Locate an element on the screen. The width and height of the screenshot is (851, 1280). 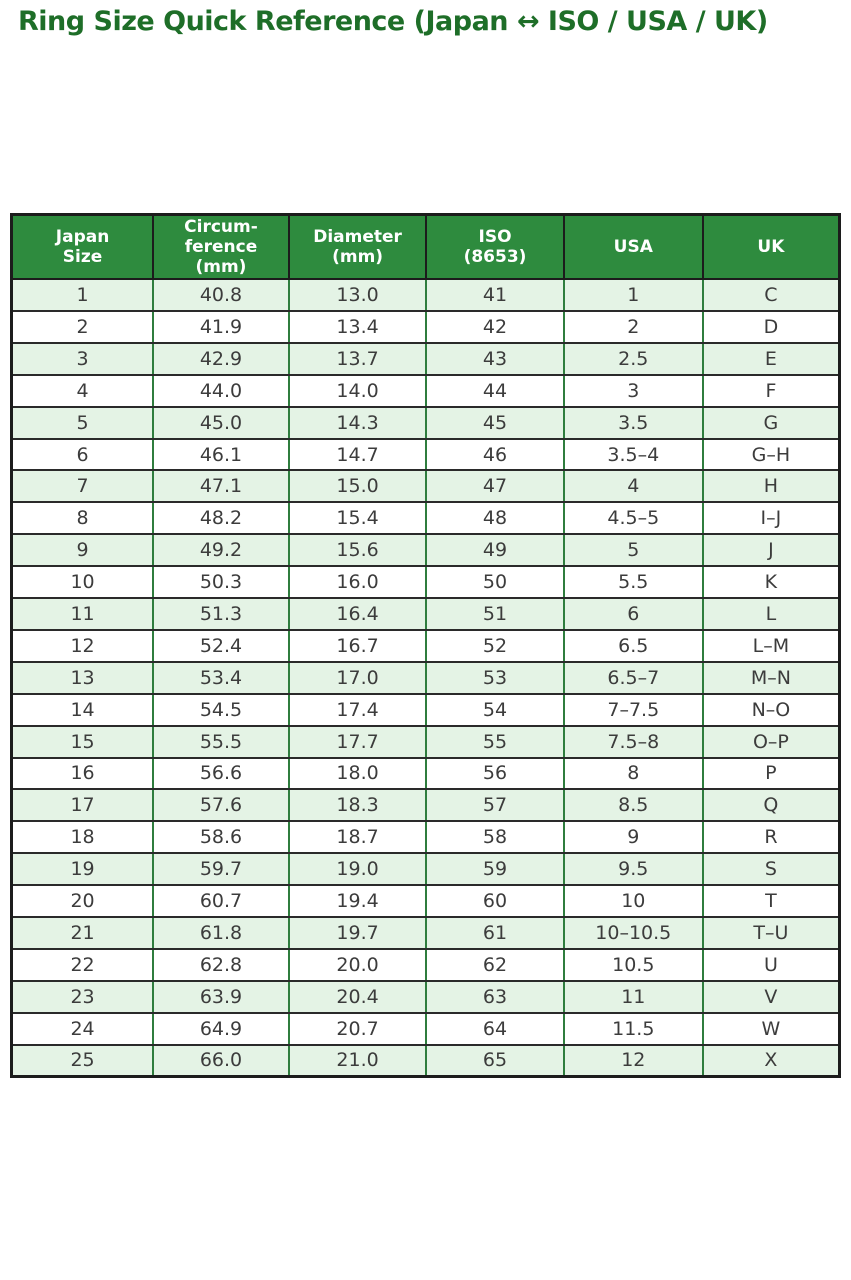
table-cell: 63 is located at coordinates (495, 996).